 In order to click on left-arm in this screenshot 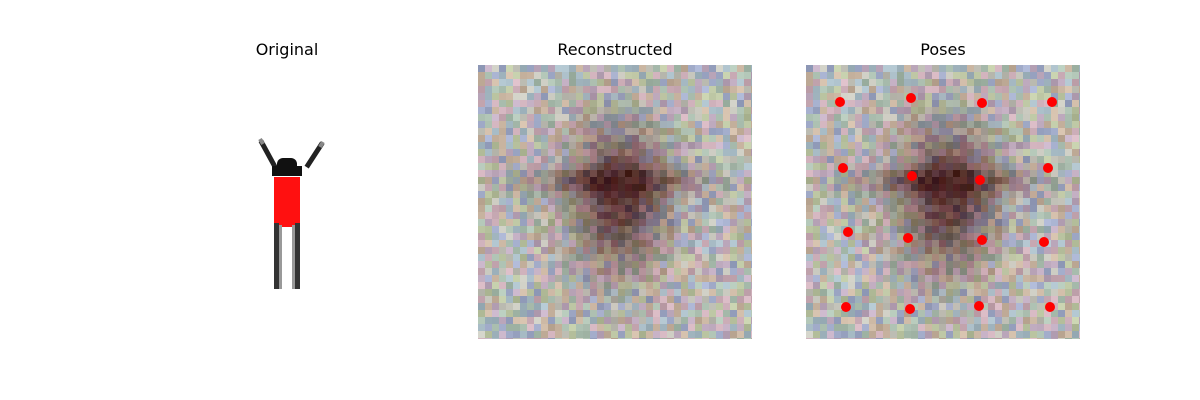, I will do `click(268, 154)`.